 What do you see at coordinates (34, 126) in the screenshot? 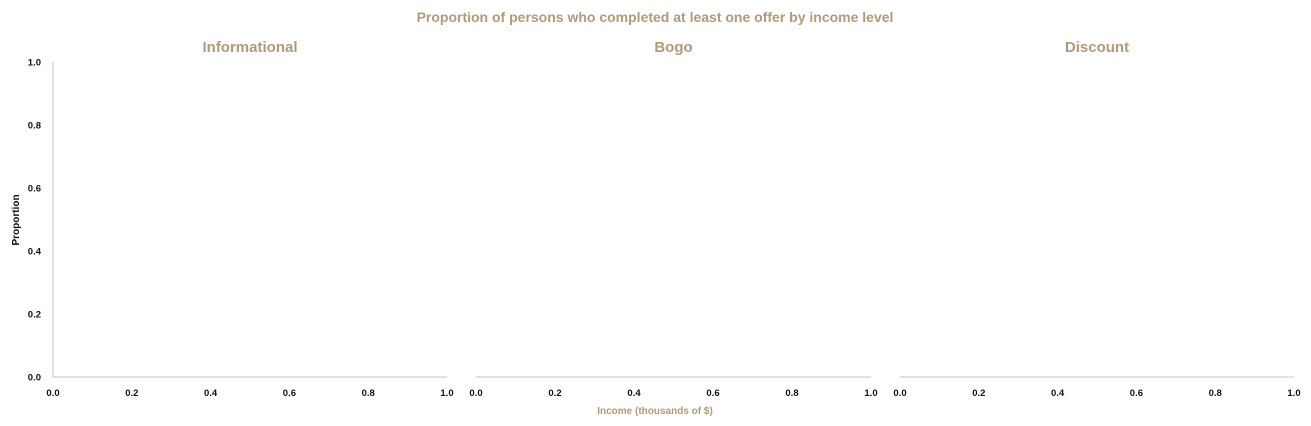
I see `y-tick-label: 0.8` at bounding box center [34, 126].